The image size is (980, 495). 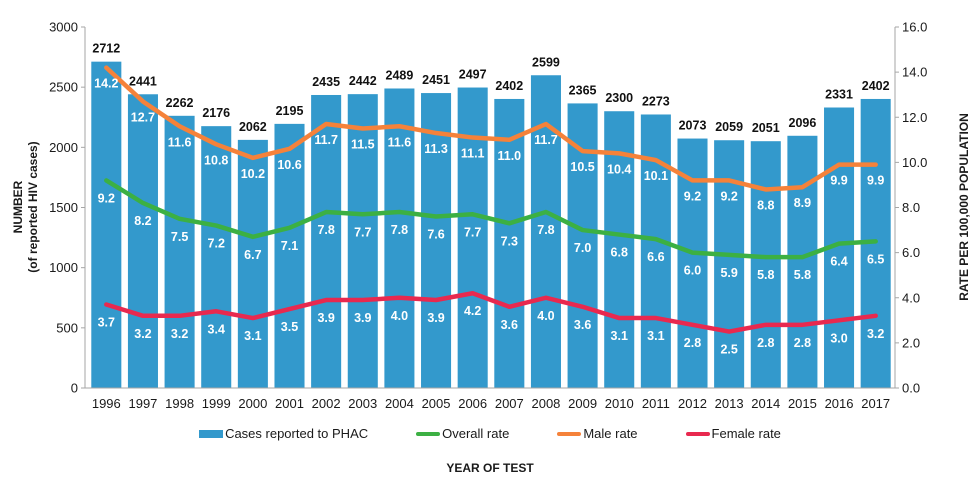 I want to click on female-rate-label: 3.9, so click(x=362, y=318).